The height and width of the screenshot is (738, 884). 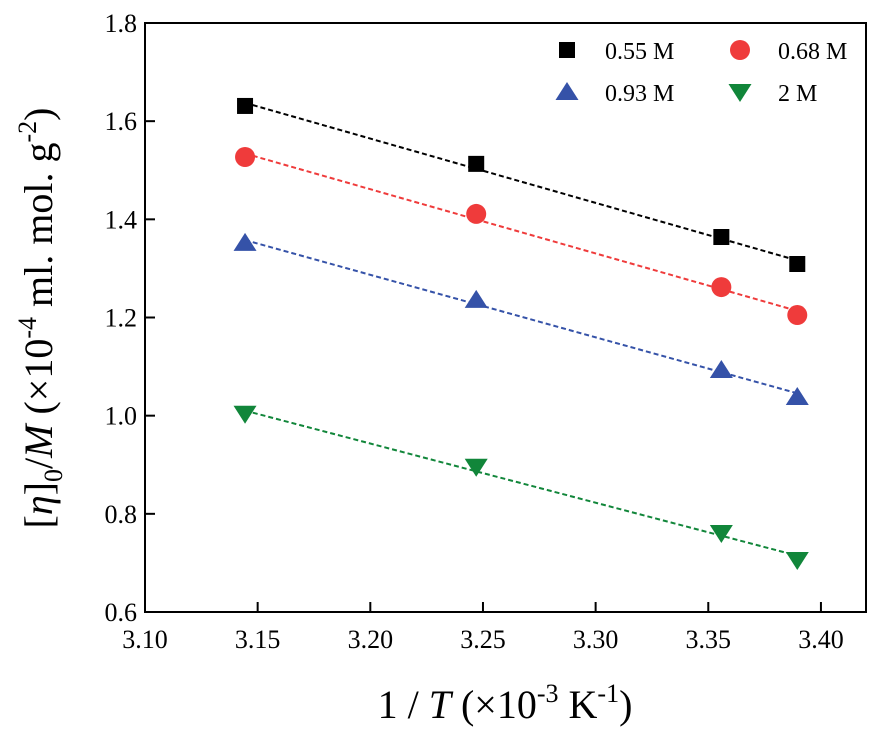 What do you see at coordinates (121, 23) in the screenshot?
I see `y-tick-label: 1.8` at bounding box center [121, 23].